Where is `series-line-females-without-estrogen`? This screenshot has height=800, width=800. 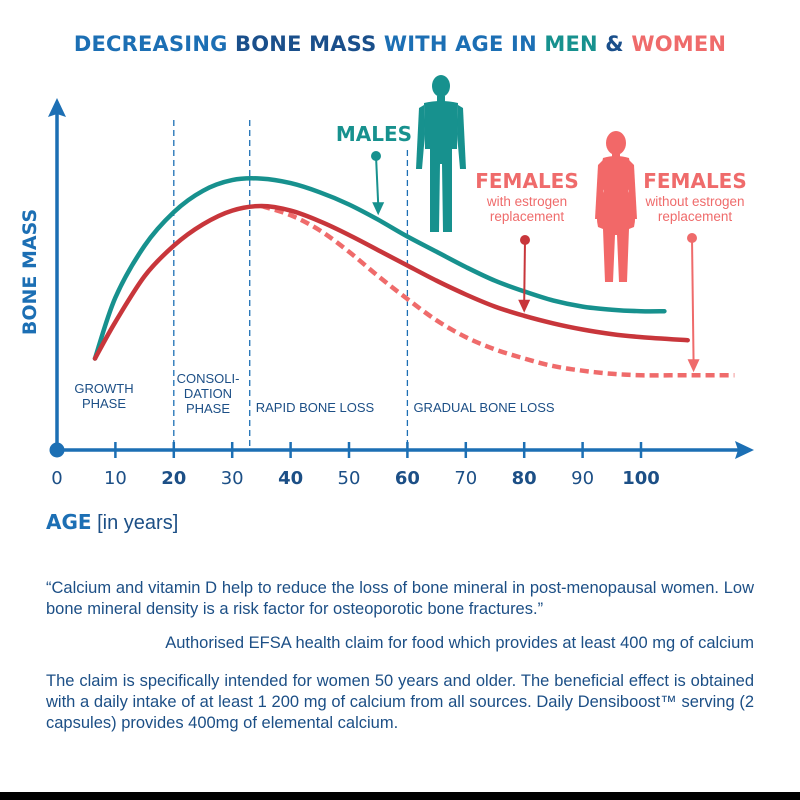 series-line-females-without-estrogen is located at coordinates (497, 290).